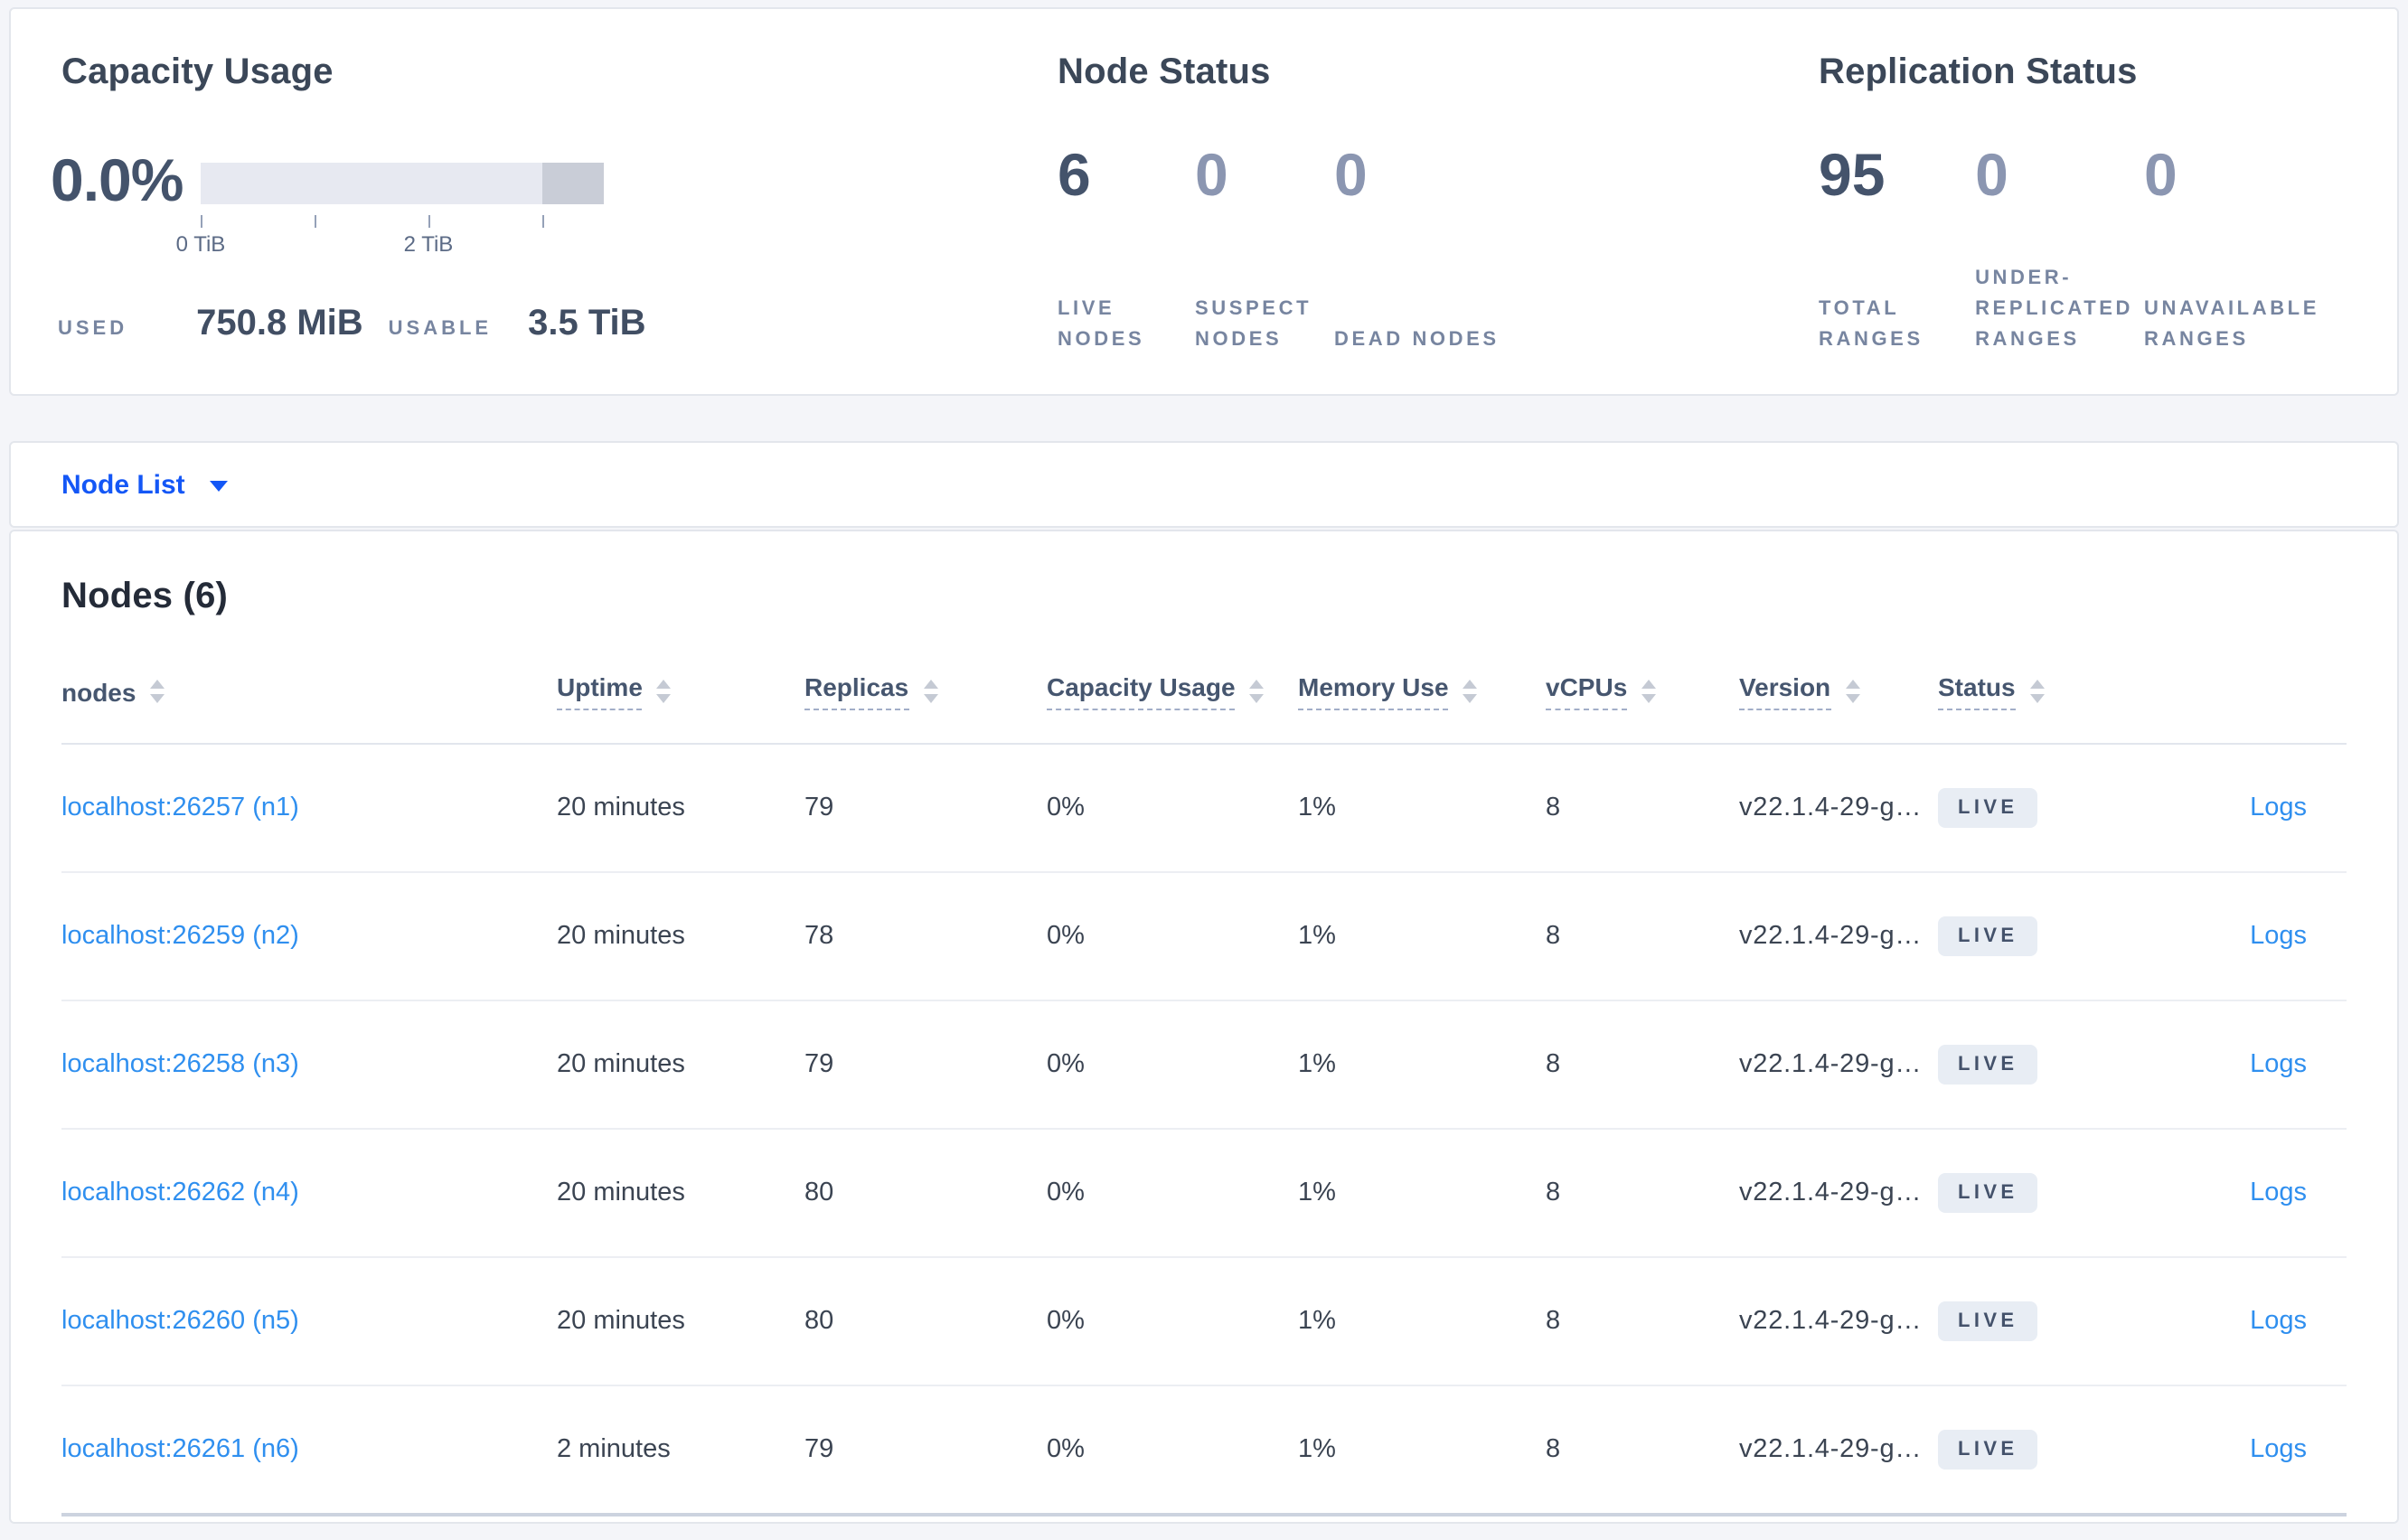 The width and height of the screenshot is (2408, 1540). Describe the element at coordinates (819, 1321) in the screenshot. I see `replicas-cell: 80` at that location.